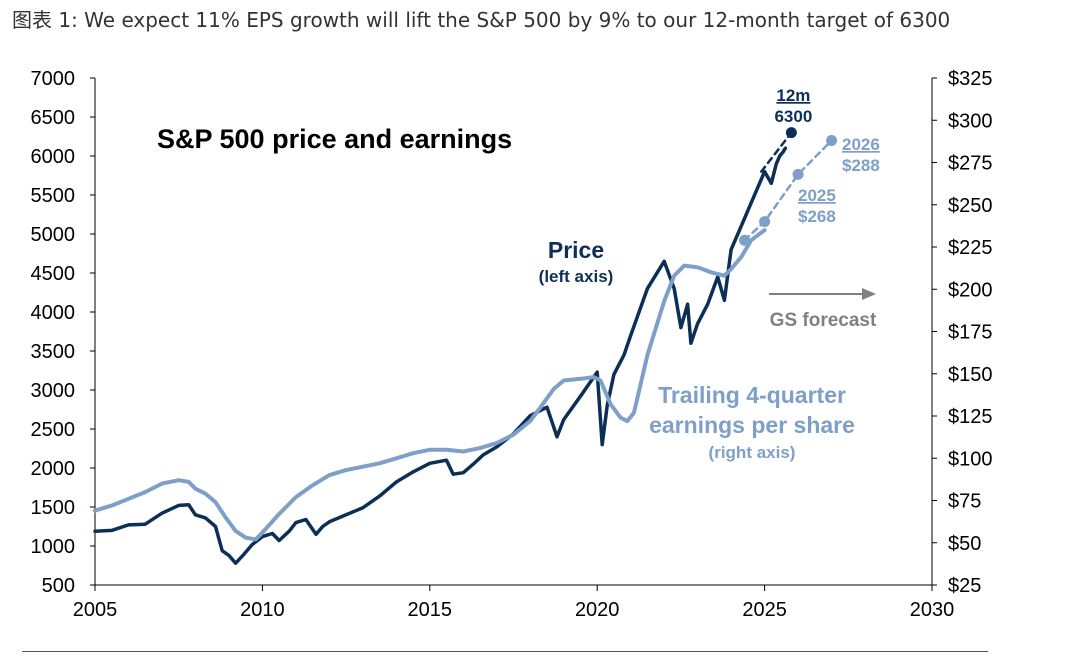 This screenshot has width=1088, height=662. What do you see at coordinates (970, 375) in the screenshot?
I see `right-tick-label: $150` at bounding box center [970, 375].